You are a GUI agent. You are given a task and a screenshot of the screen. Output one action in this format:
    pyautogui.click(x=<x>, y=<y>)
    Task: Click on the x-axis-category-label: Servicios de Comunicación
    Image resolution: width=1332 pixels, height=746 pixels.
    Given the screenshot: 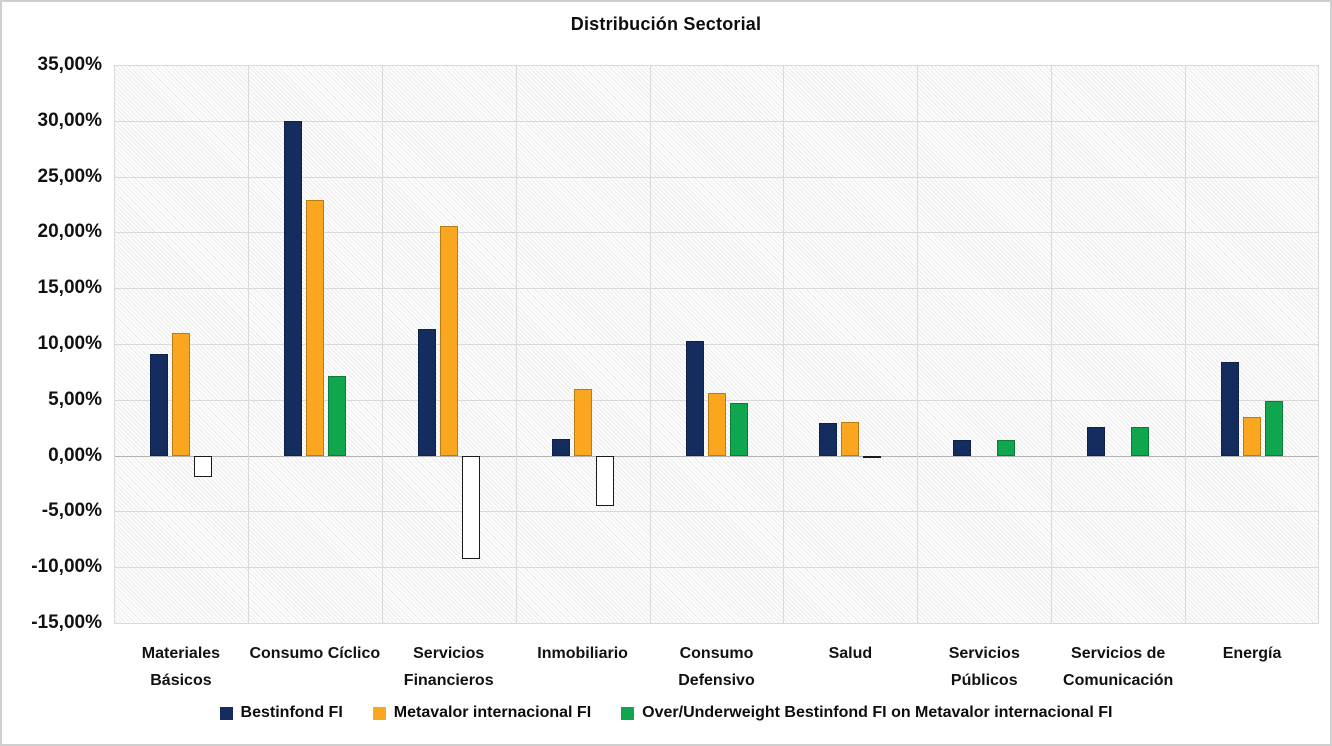 What is the action you would take?
    pyautogui.click(x=1118, y=667)
    